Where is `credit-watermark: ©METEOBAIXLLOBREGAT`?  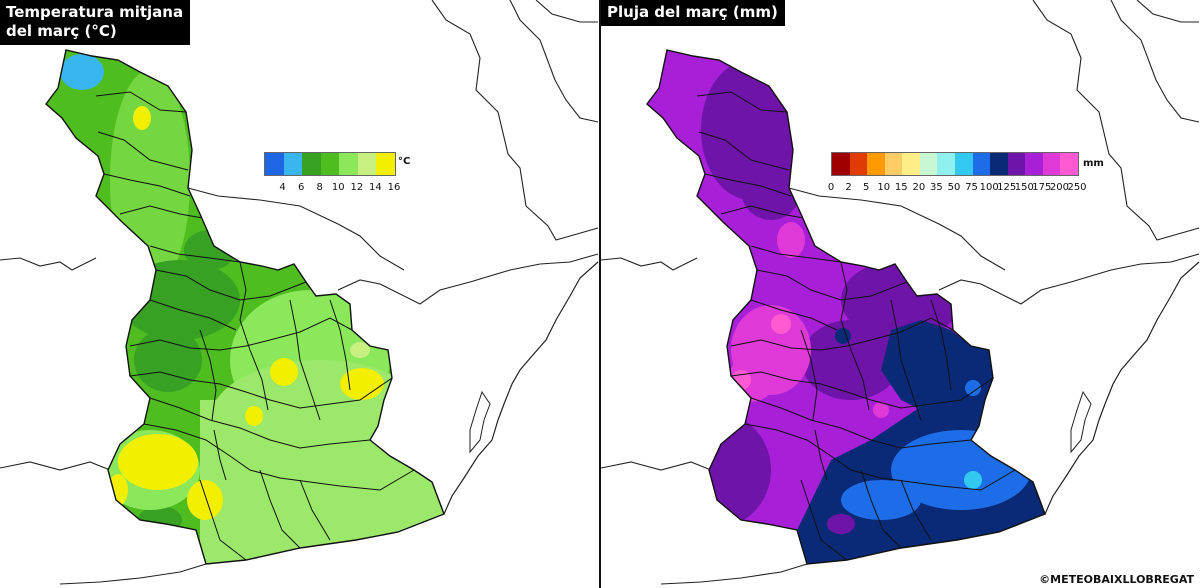
credit-watermark: ©METEOBAIXLLOBREGAT is located at coordinates (1116, 579).